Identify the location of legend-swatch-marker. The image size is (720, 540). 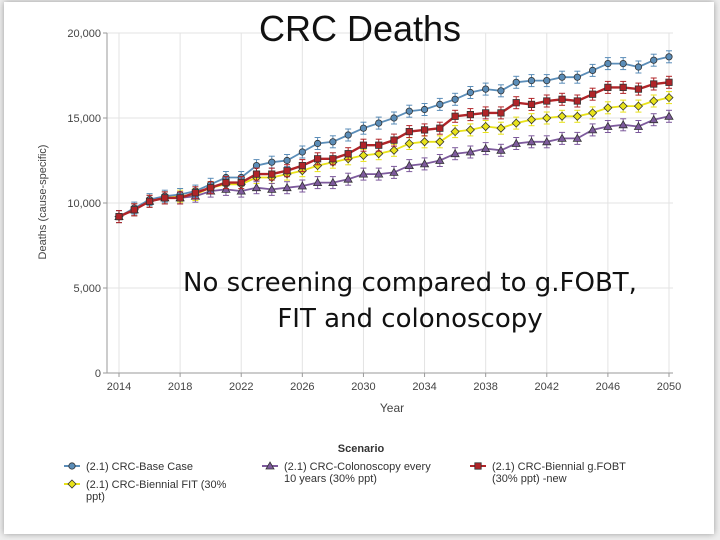
(72, 484).